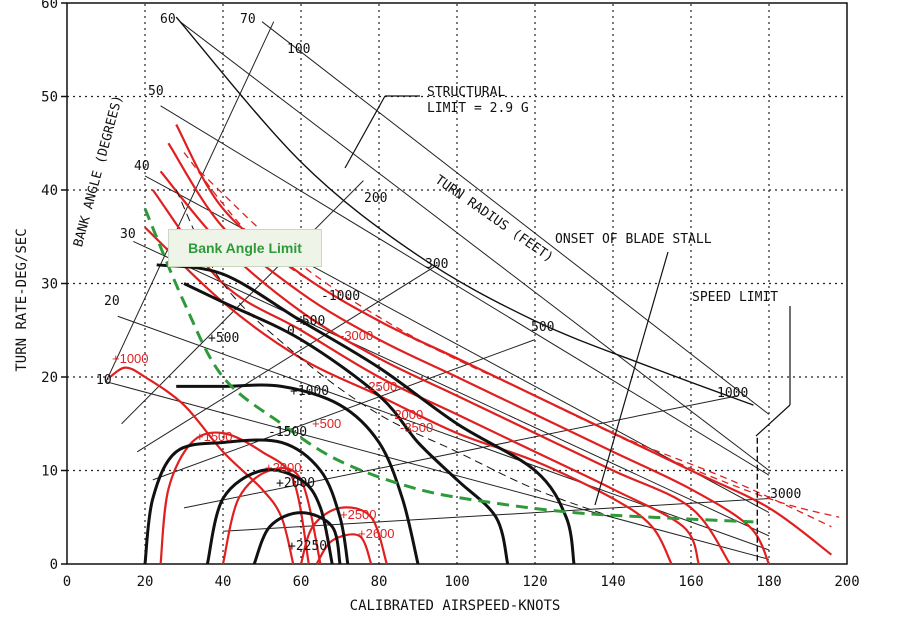 The image size is (906, 626). What do you see at coordinates (466, 92) in the screenshot?
I see `structural-limit-label: STRUCTURAL` at bounding box center [466, 92].